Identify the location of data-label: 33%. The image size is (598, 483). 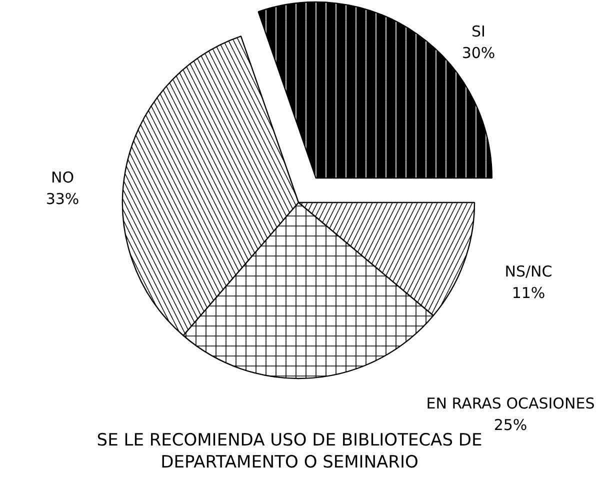
(63, 199).